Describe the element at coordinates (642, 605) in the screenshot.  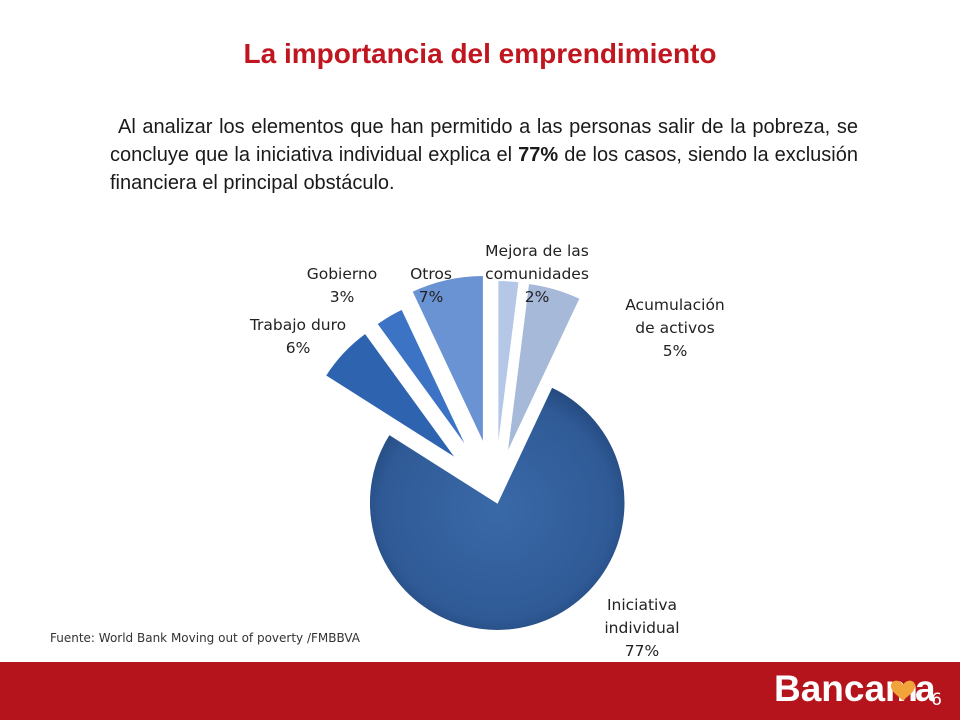
I see `slice-category-label: Iniciativa` at that location.